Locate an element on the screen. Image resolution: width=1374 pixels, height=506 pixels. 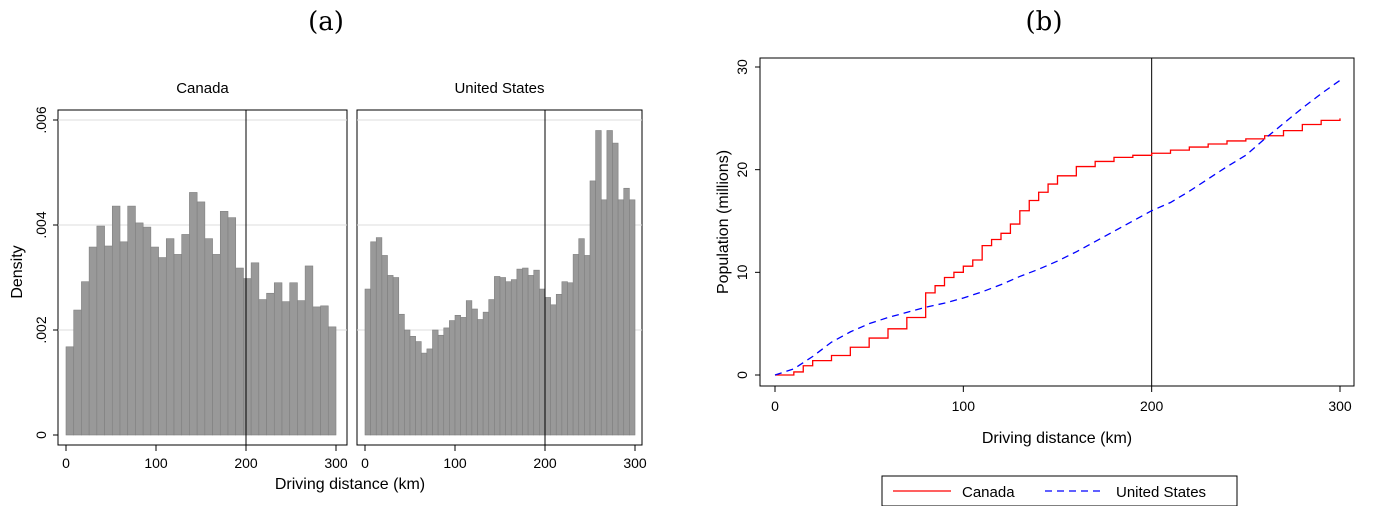
legend-label: Canada is located at coordinates (988, 492).